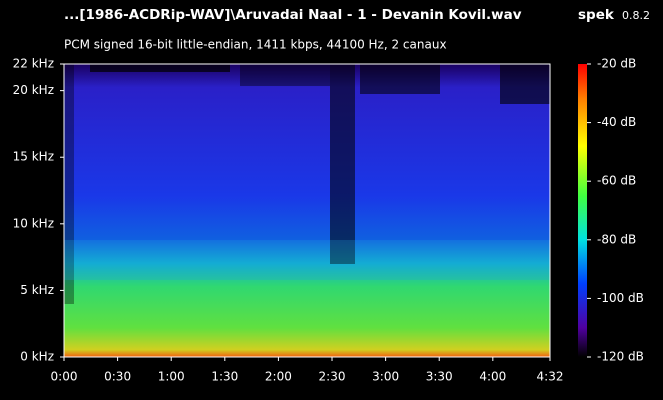 This screenshot has width=663, height=400. Describe the element at coordinates (620, 357) in the screenshot. I see `colorbar-tick-label: -120 dB` at that location.